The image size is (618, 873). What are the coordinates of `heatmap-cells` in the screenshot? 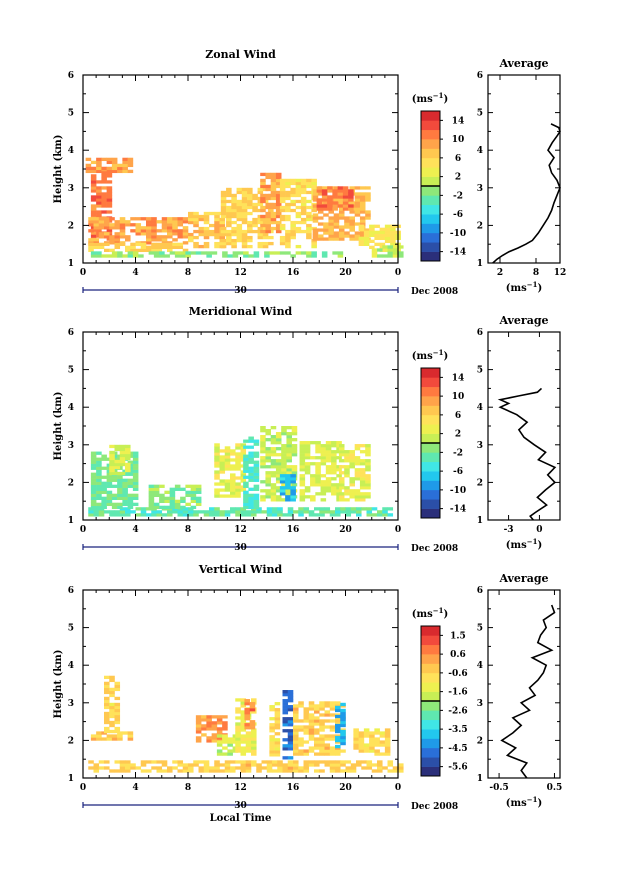 It's located at (246, 724).